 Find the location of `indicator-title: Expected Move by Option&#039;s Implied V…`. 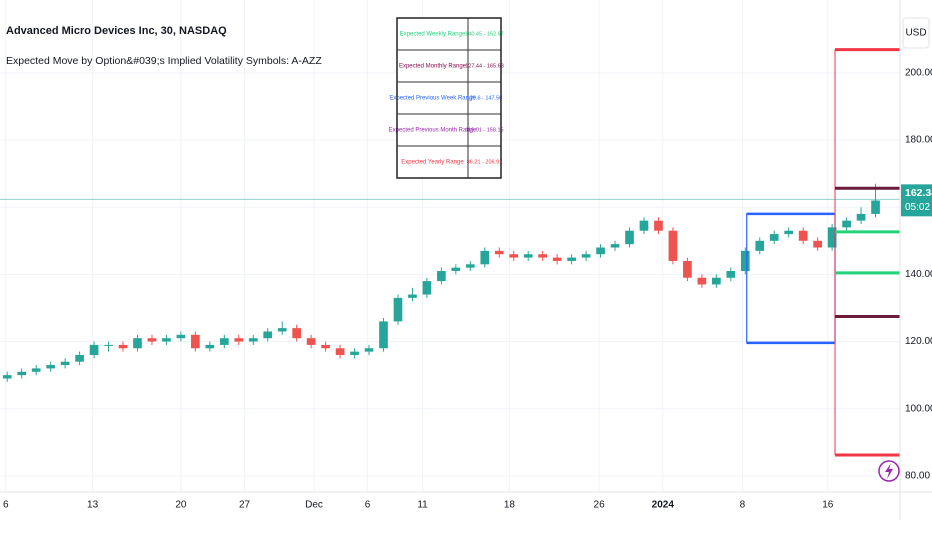

indicator-title: Expected Move by Option&#039;s Implied V… is located at coordinates (164, 61).